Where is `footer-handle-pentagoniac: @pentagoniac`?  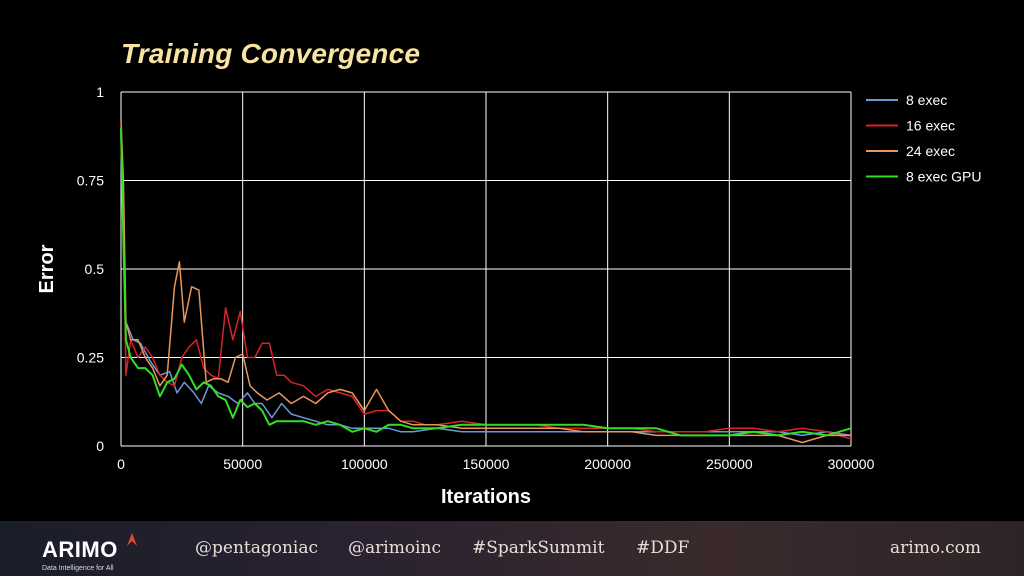
footer-handle-pentagoniac: @pentagoniac is located at coordinates (257, 548).